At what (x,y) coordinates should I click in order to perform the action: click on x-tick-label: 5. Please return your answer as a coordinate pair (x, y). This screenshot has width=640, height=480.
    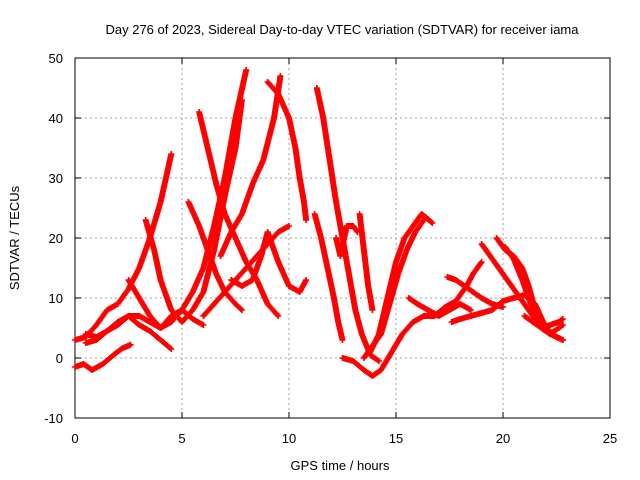
    Looking at the image, I should click on (181, 438).